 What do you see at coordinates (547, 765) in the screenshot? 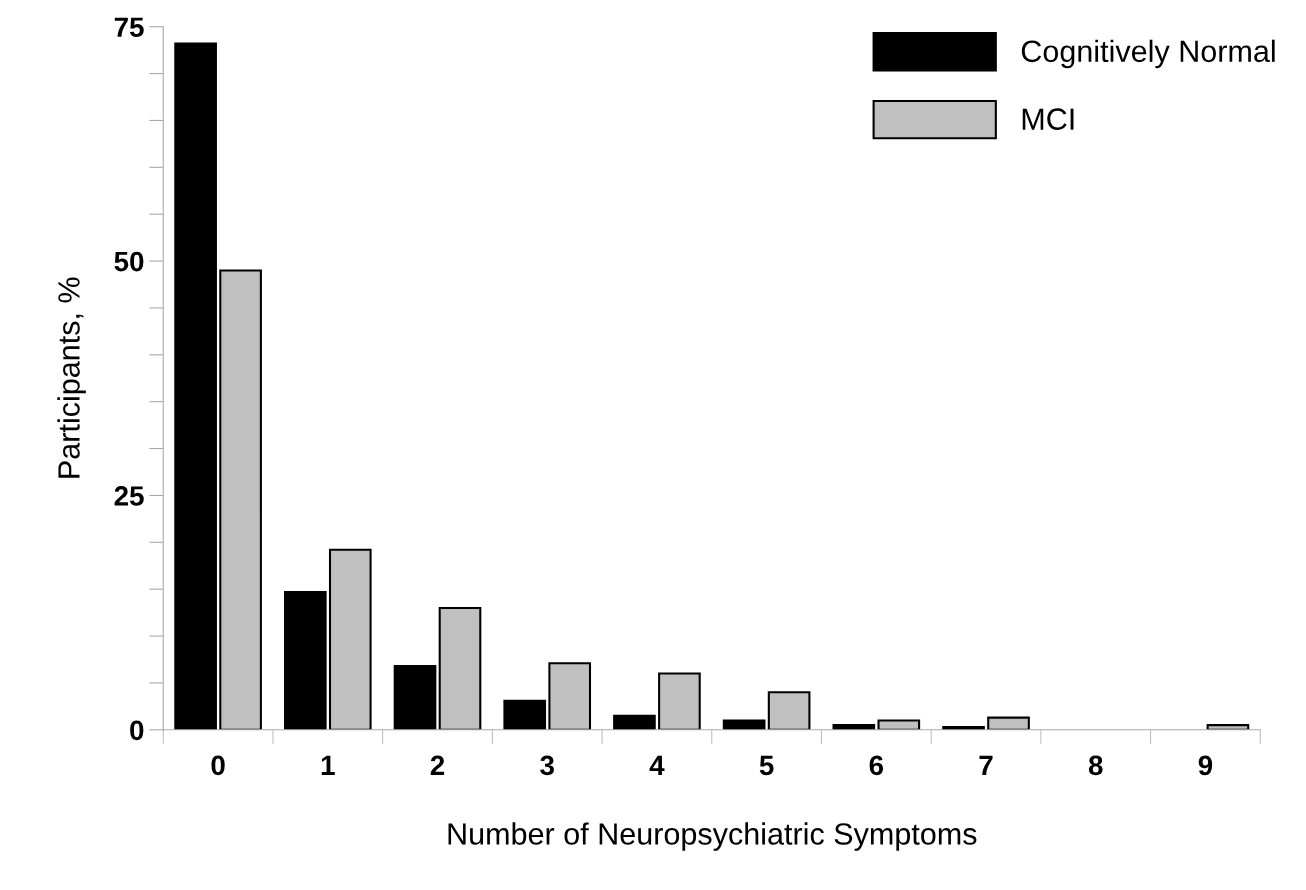
I see `x-tick-label: 3` at bounding box center [547, 765].